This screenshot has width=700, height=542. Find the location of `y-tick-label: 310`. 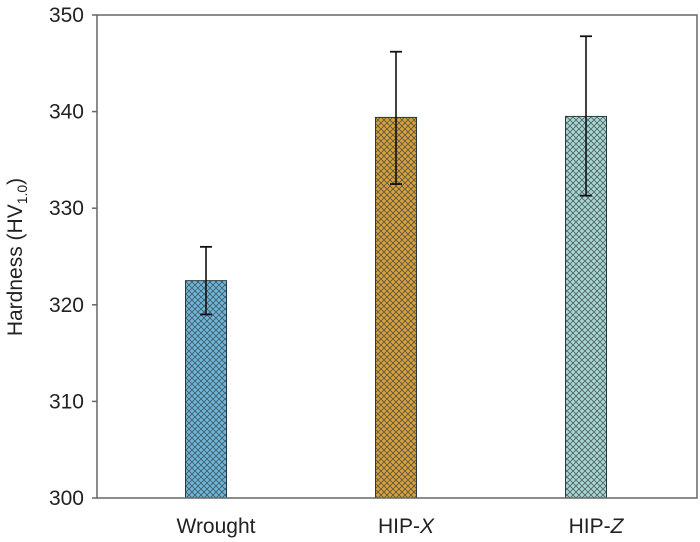

y-tick-label: 310 is located at coordinates (66, 401).